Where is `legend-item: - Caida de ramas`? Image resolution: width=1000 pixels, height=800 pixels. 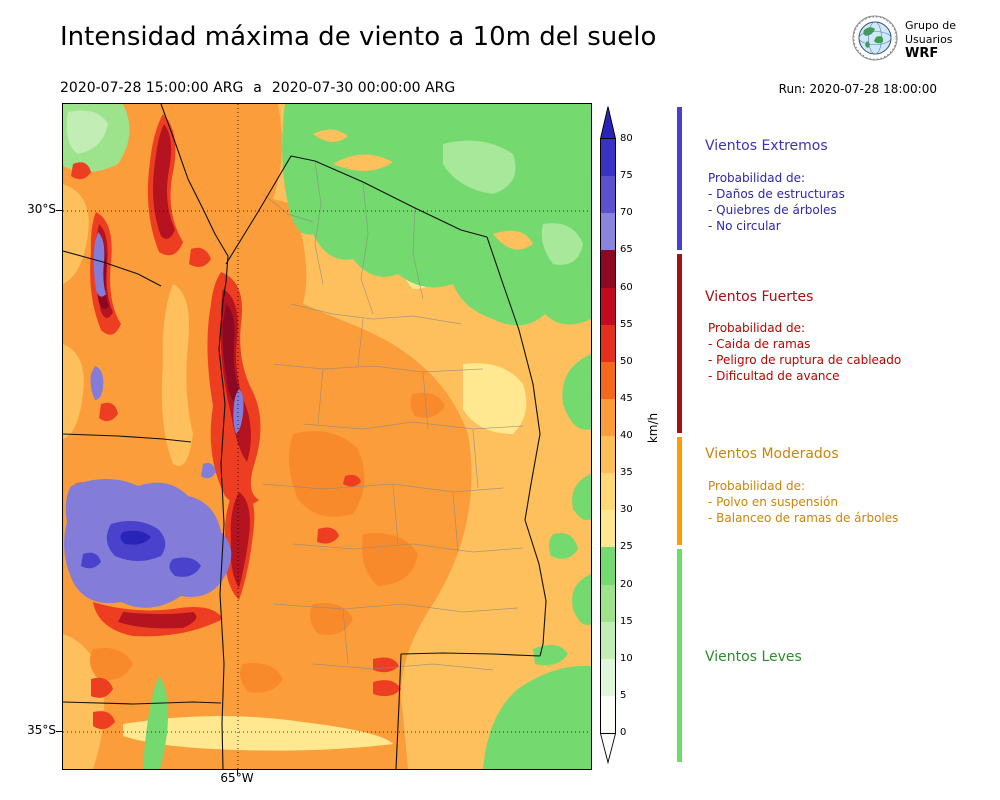
legend-item: - Caida de ramas is located at coordinates (759, 344).